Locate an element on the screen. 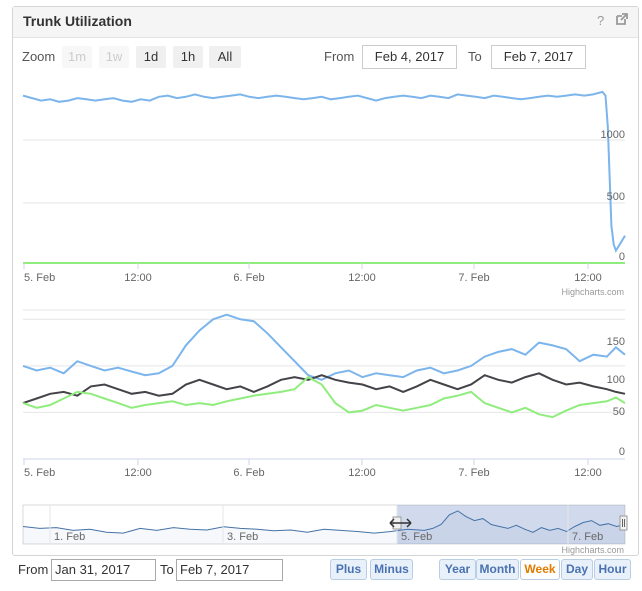 The height and width of the screenshot is (591, 642). range-day-button: Day is located at coordinates (577, 569).